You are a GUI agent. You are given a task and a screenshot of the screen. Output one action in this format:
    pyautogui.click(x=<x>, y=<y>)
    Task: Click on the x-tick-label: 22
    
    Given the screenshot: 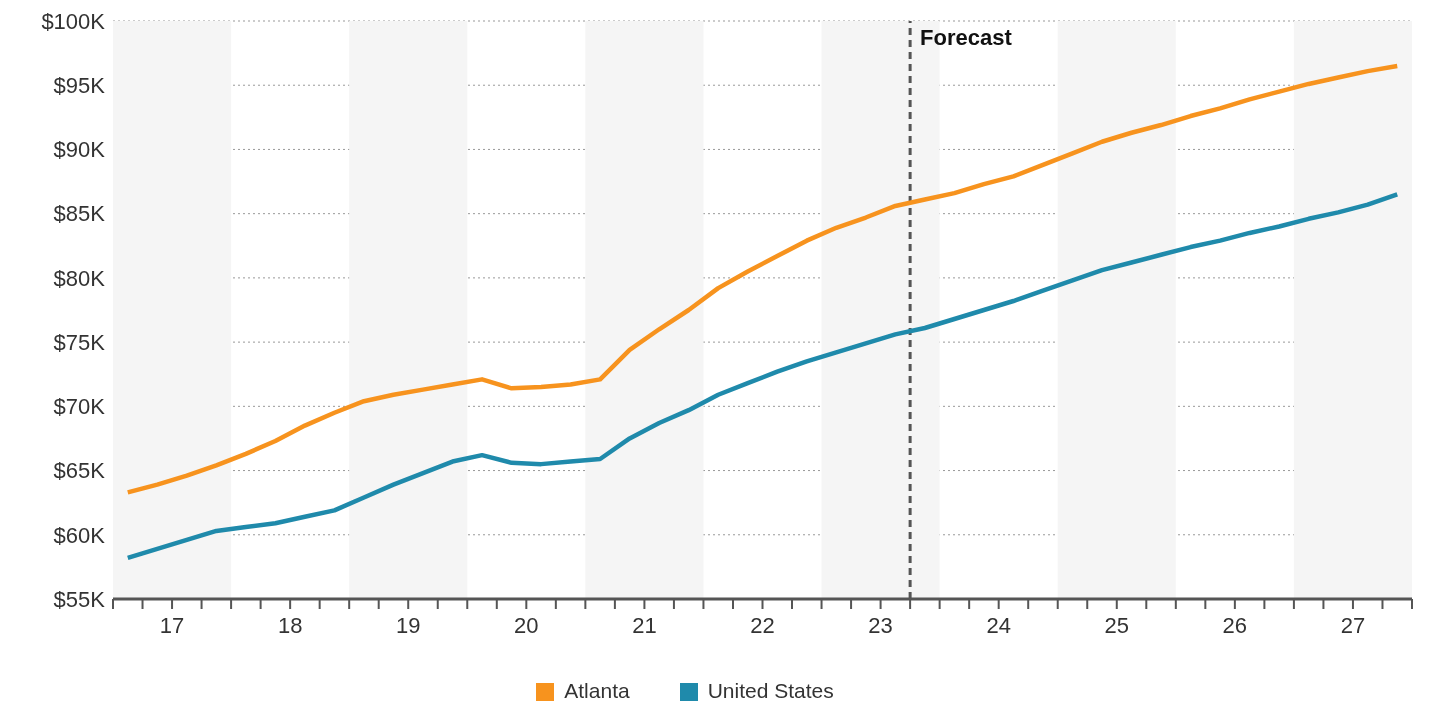 What is the action you would take?
    pyautogui.click(x=762, y=625)
    